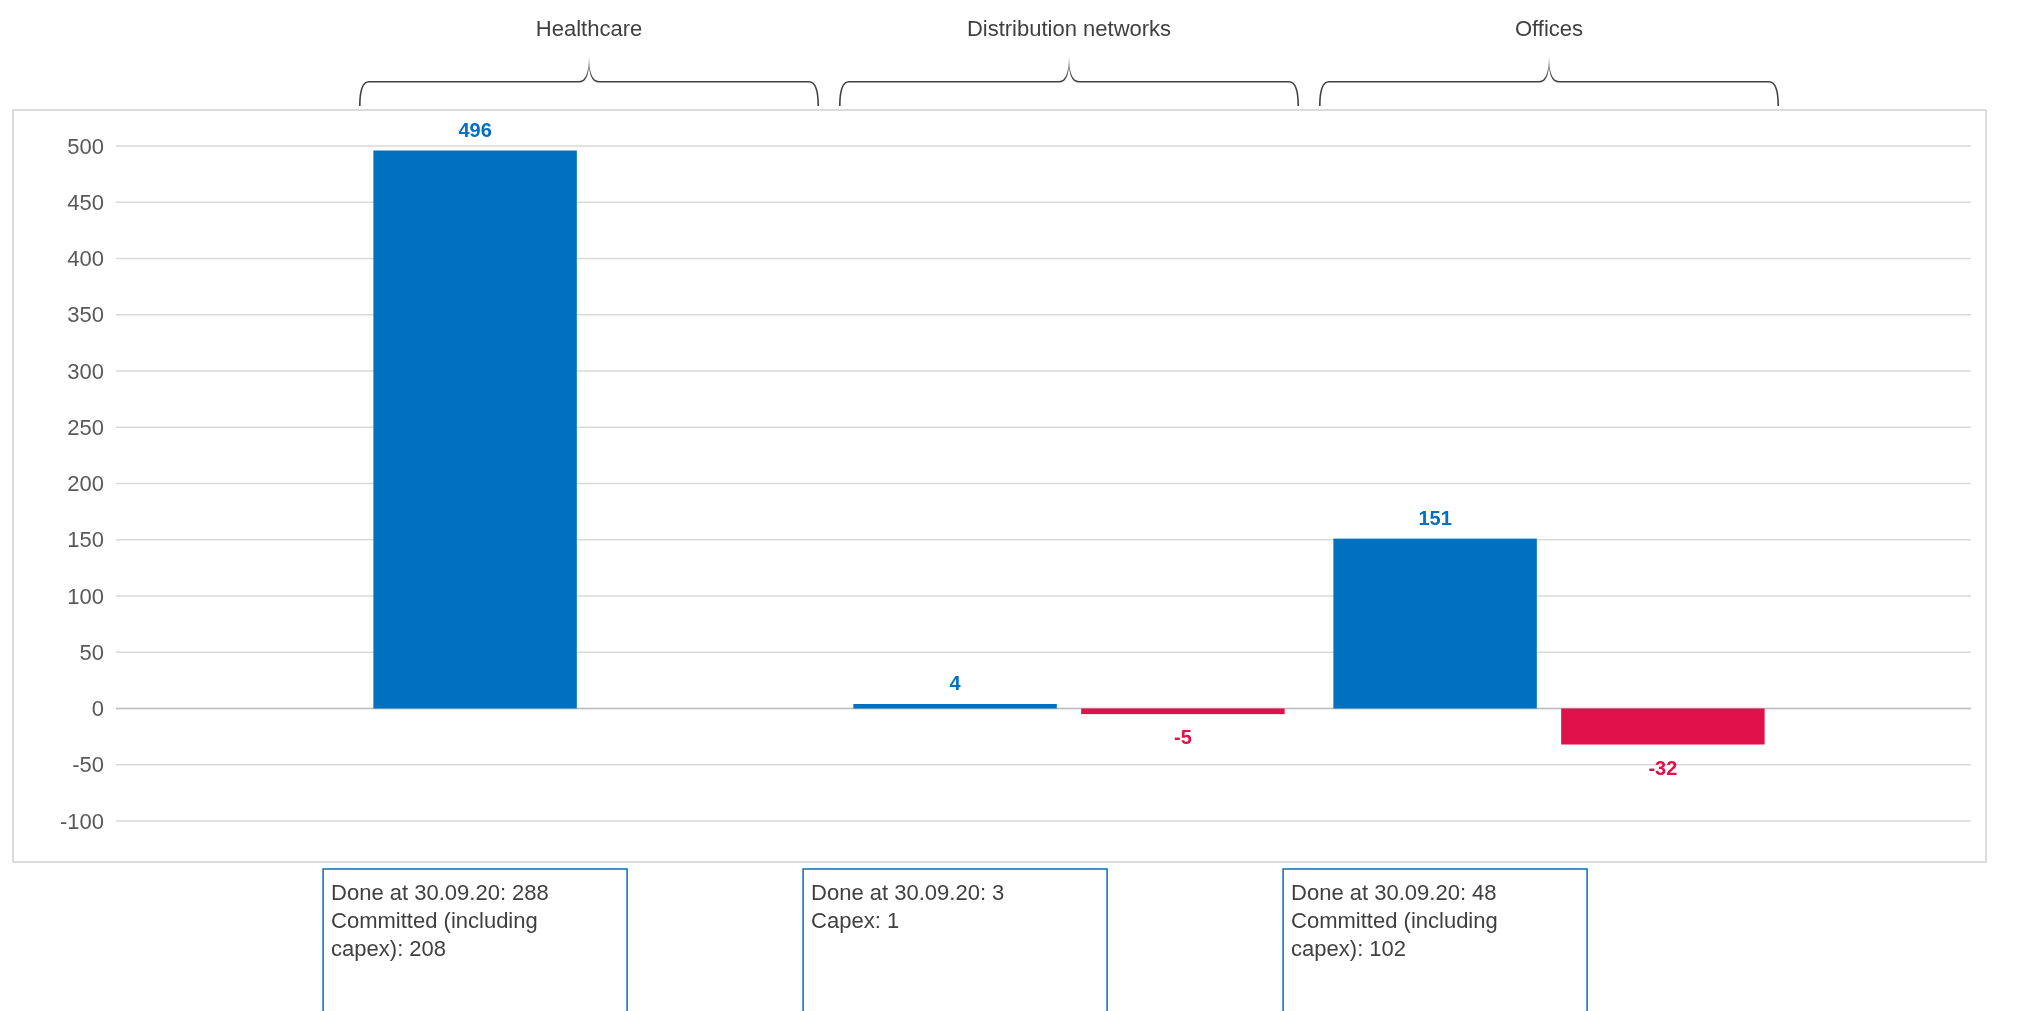 Image resolution: width=2024 pixels, height=1011 pixels. Describe the element at coordinates (85, 371) in the screenshot. I see `y-tick-label: 300` at that location.